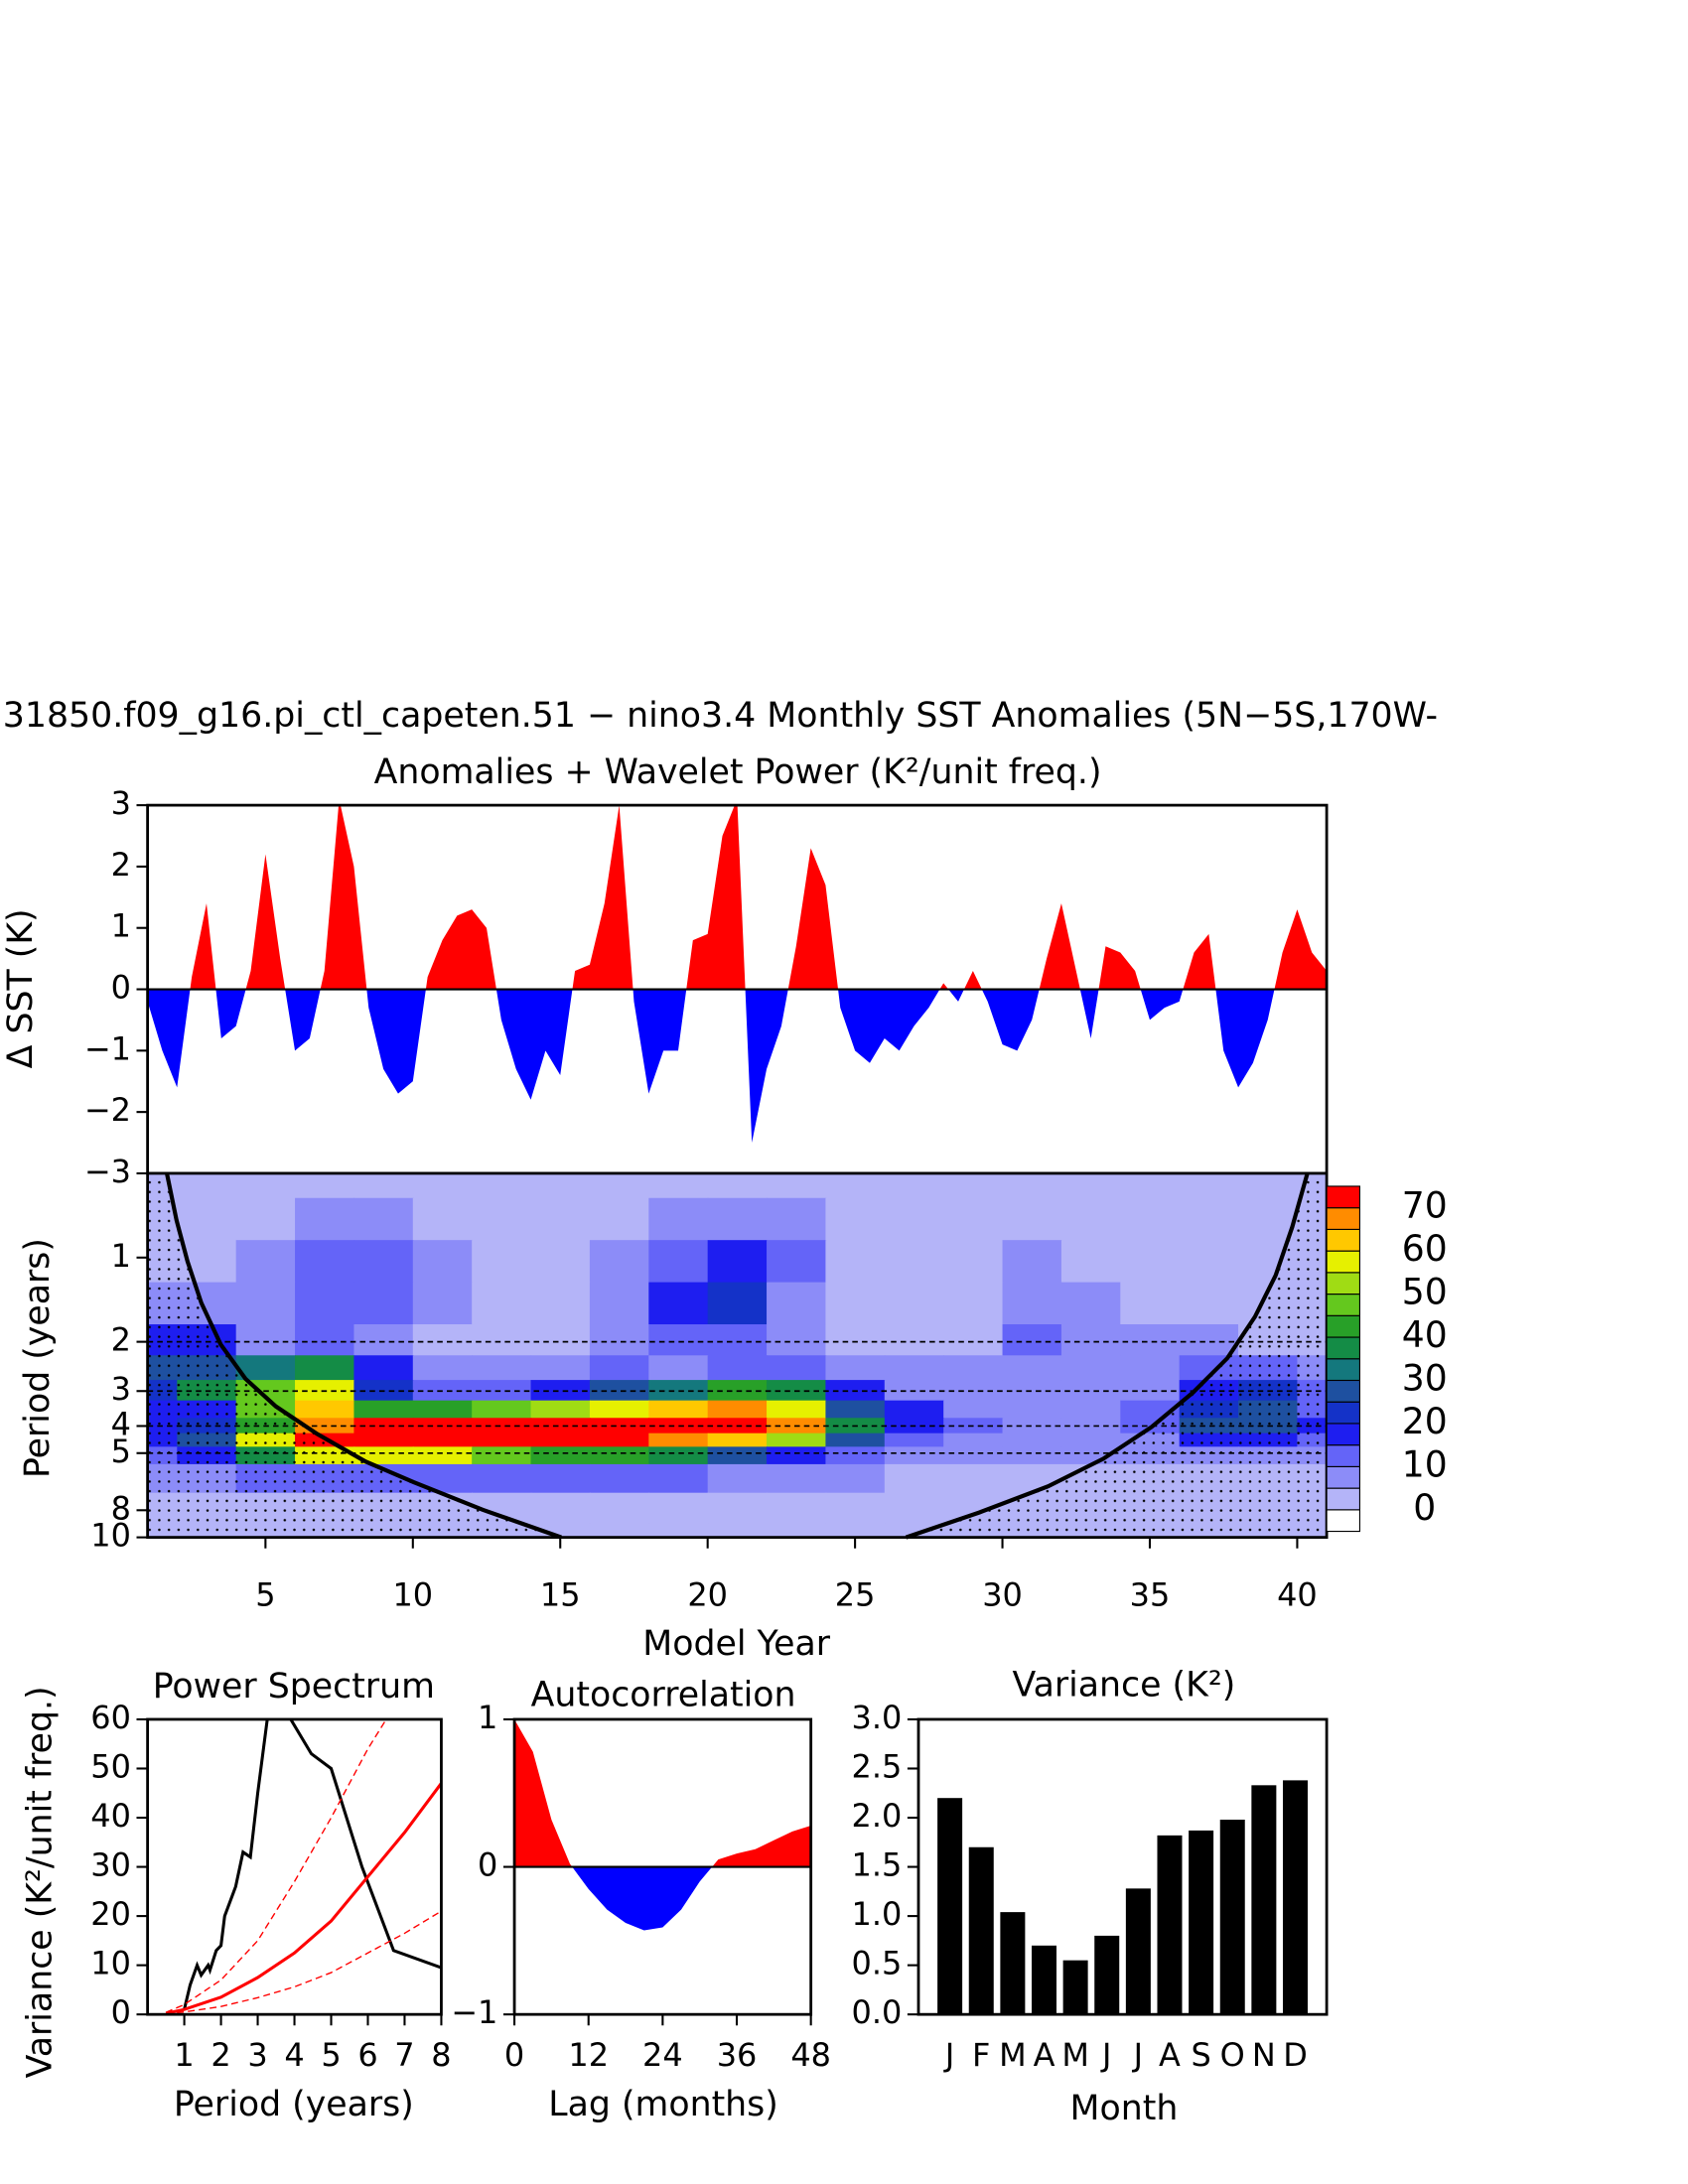 This screenshot has height=2184, width=1688. I want to click on x-tick-label: 5, so click(331, 2055).